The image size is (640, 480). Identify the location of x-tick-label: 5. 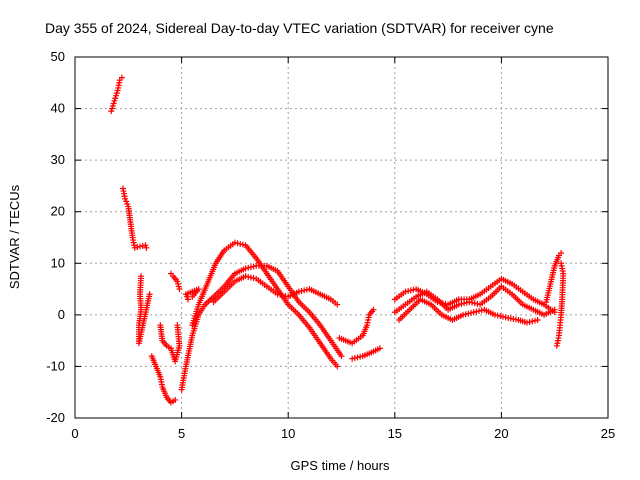
(181, 433).